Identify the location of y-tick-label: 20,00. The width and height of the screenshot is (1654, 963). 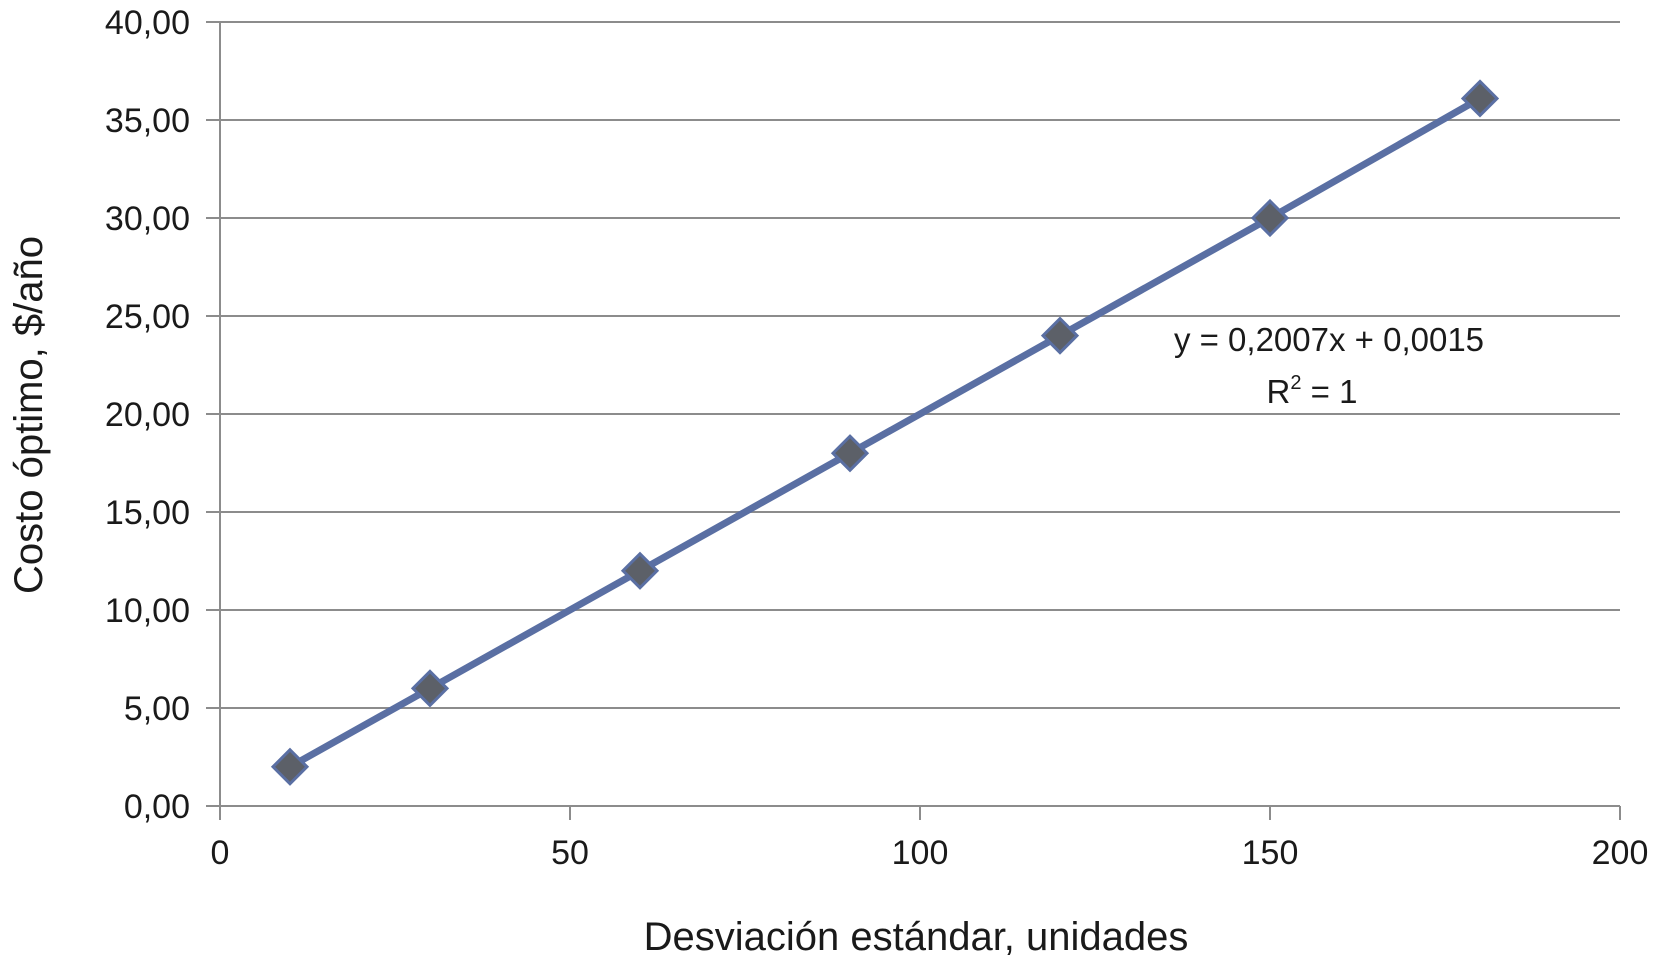
(147, 415).